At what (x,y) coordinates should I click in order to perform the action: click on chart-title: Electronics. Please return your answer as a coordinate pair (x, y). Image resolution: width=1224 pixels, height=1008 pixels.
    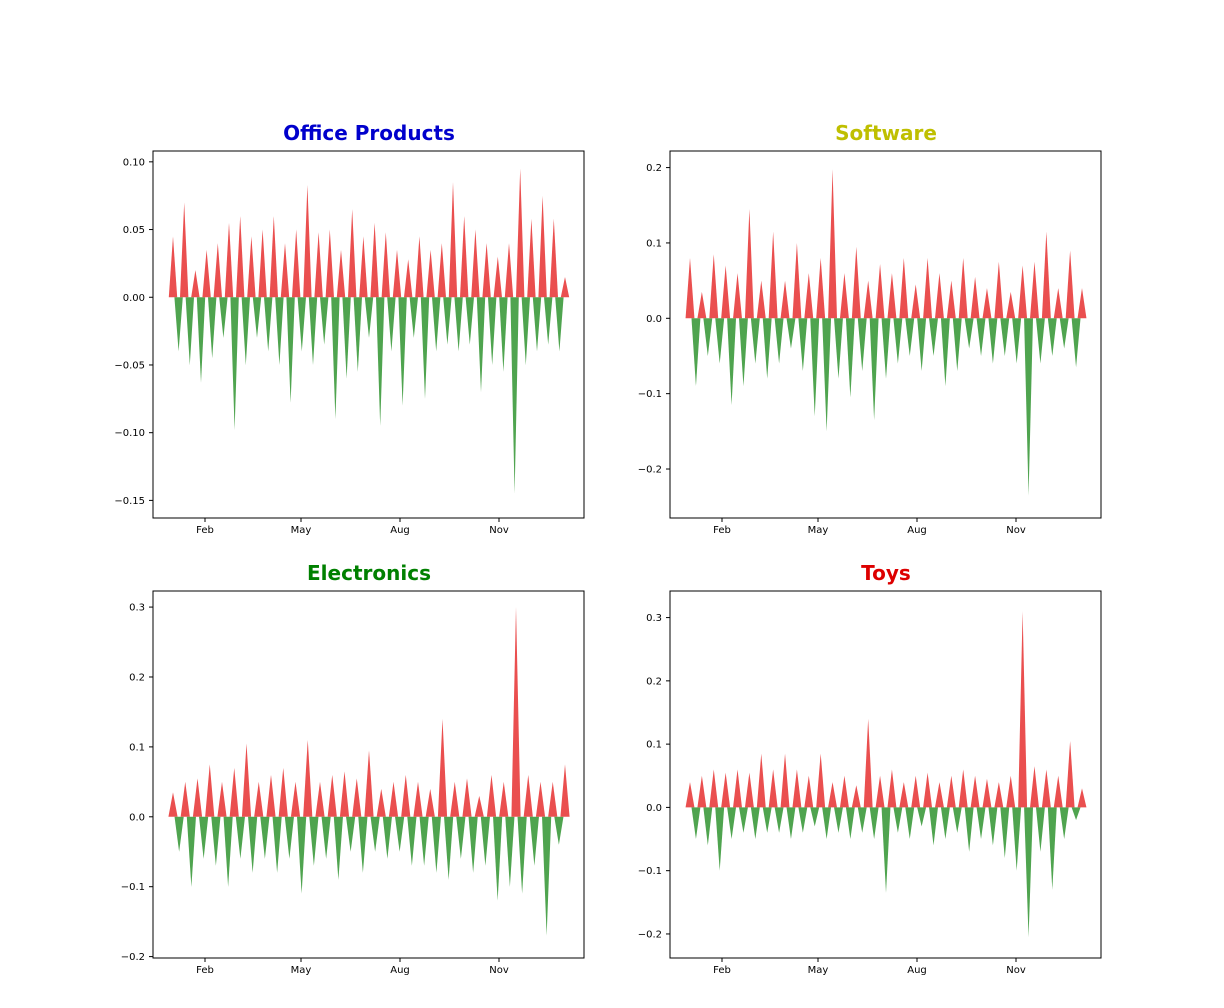
    Looking at the image, I should click on (369, 573).